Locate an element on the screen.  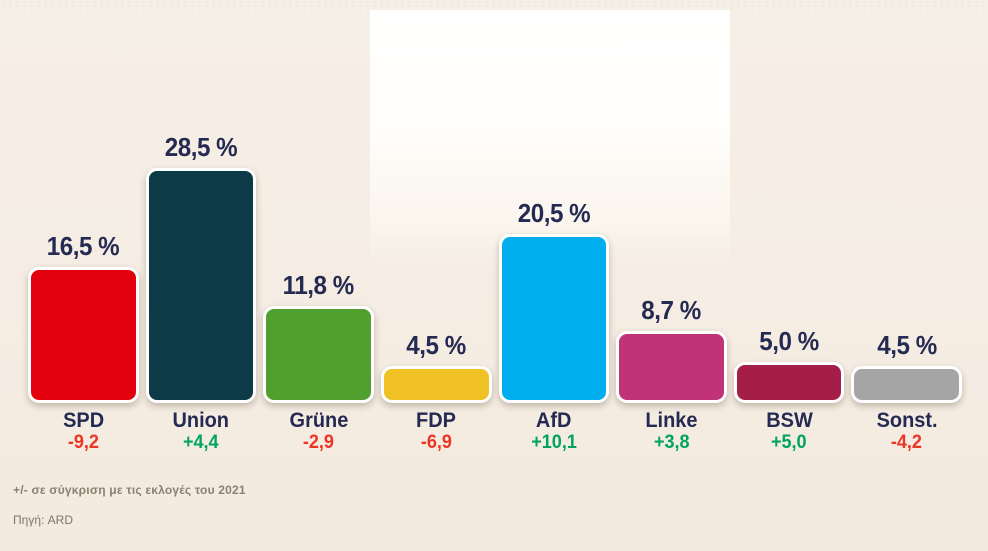
bar-sonst is located at coordinates (906, 384).